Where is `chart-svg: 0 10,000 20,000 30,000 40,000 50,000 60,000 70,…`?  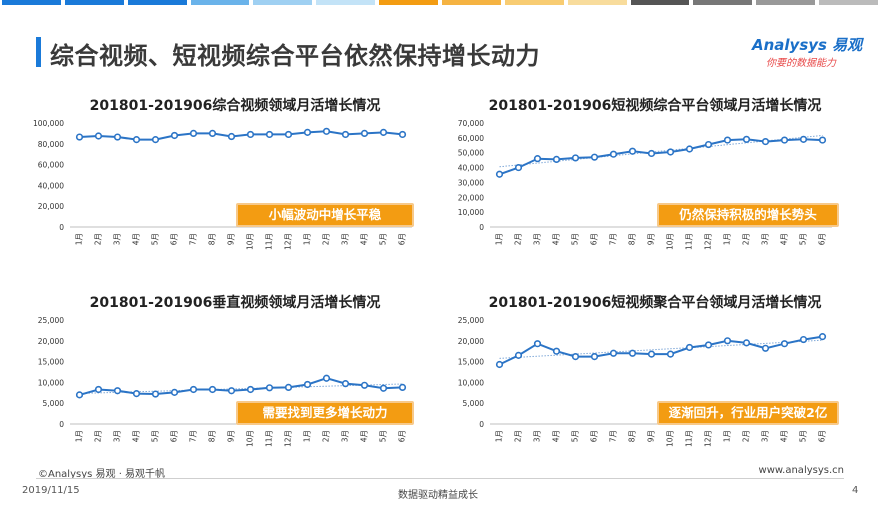
chart-svg: 0 10,000 20,000 30,000 40,000 50,000 60,000 70,… is located at coordinates (645, 184).